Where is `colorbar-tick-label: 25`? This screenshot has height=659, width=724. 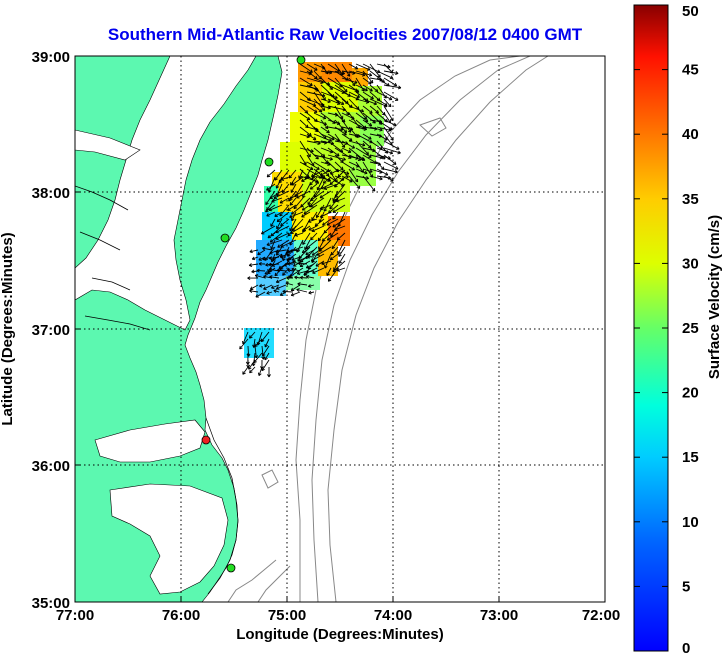 colorbar-tick-label: 25 is located at coordinates (690, 328).